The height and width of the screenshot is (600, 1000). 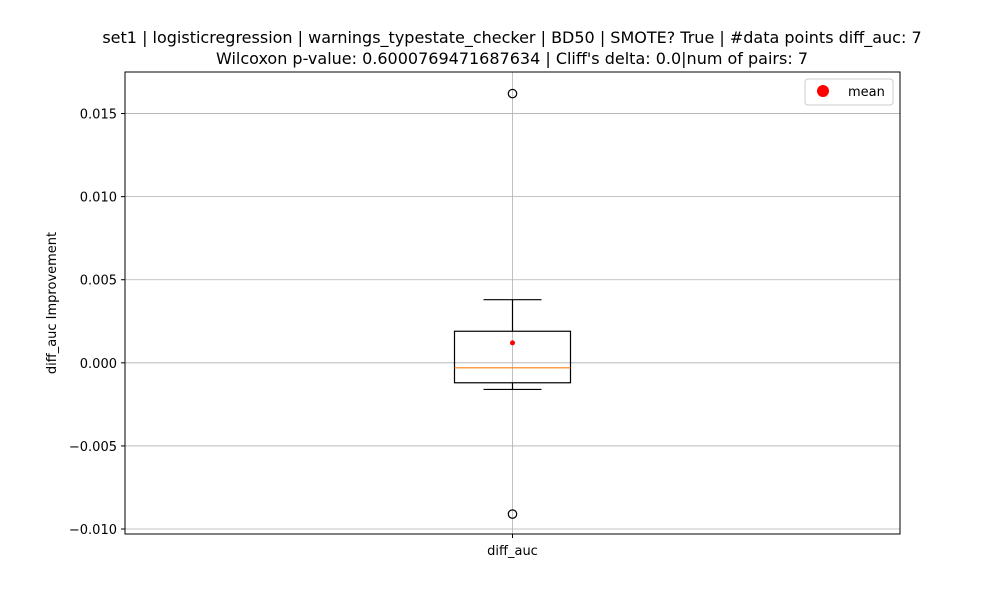 What do you see at coordinates (512, 357) in the screenshot?
I see `interquartile-box` at bounding box center [512, 357].